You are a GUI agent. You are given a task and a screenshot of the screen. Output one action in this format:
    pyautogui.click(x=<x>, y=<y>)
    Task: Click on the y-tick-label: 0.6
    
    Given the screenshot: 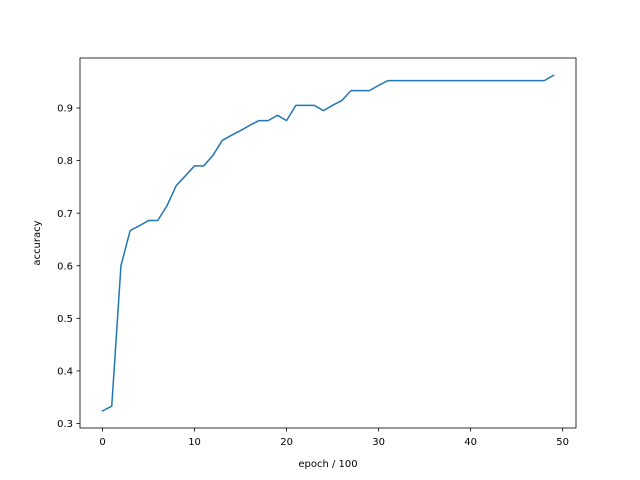 What is the action you would take?
    pyautogui.click(x=65, y=266)
    